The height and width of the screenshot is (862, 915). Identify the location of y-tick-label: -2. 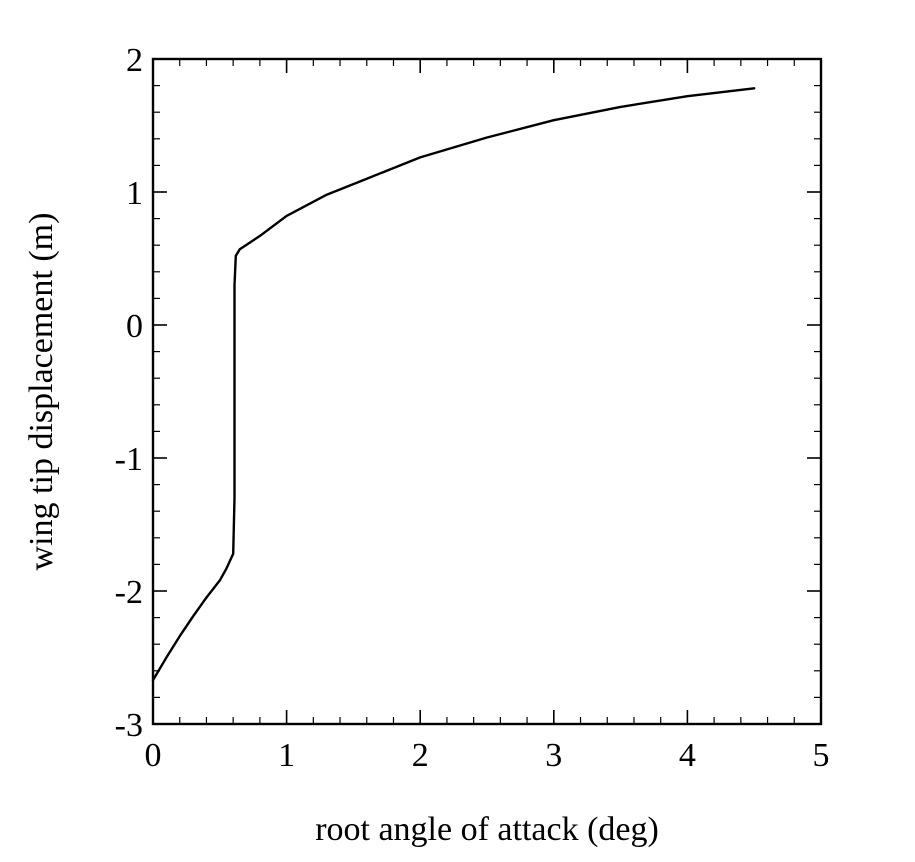
(129, 592).